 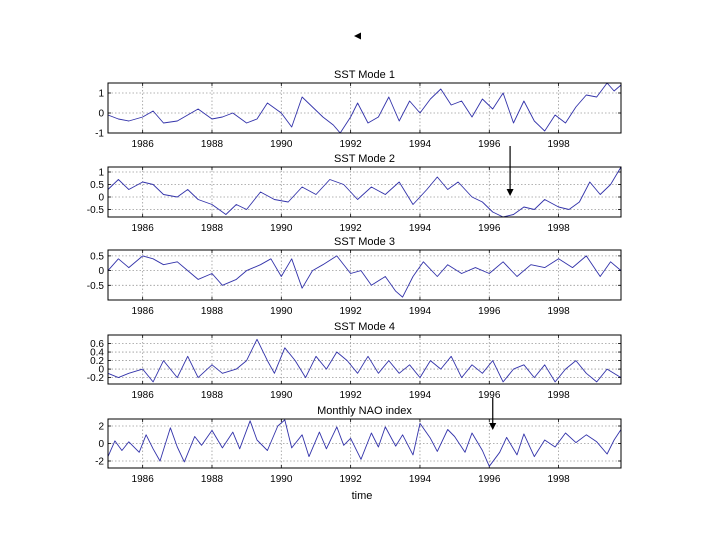 What do you see at coordinates (364, 242) in the screenshot?
I see `panel-title: SST Mode 3` at bounding box center [364, 242].